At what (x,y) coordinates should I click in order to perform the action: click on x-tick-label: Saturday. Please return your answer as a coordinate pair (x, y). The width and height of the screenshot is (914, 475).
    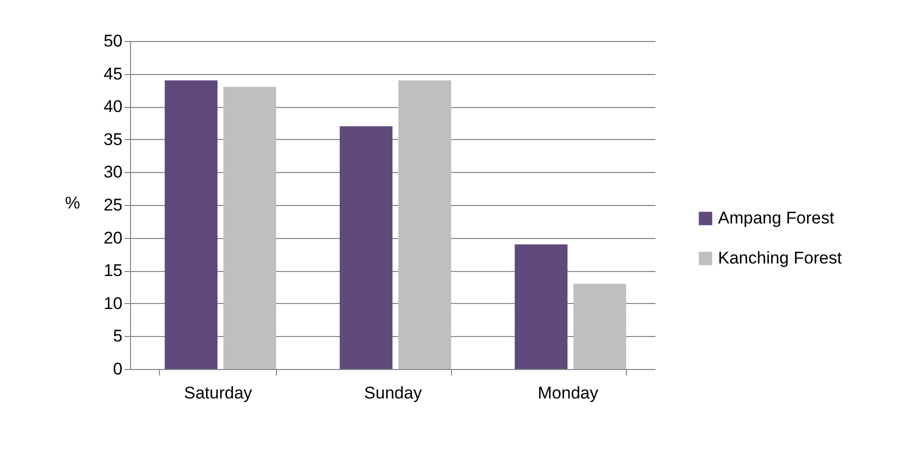
    Looking at the image, I should click on (218, 393).